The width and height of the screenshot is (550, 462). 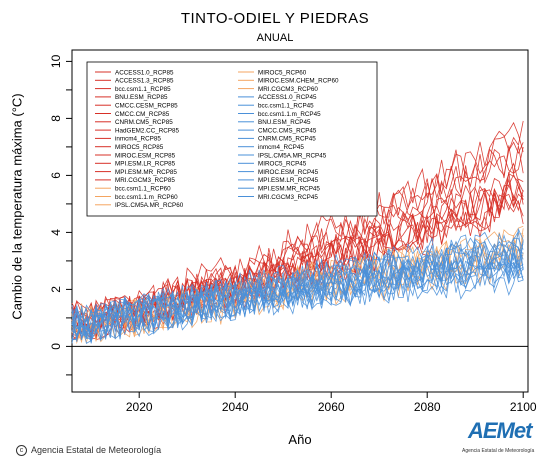 What do you see at coordinates (288, 197) in the screenshot?
I see `legend-entry: MRI.CGCM3_RCP45` at bounding box center [288, 197].